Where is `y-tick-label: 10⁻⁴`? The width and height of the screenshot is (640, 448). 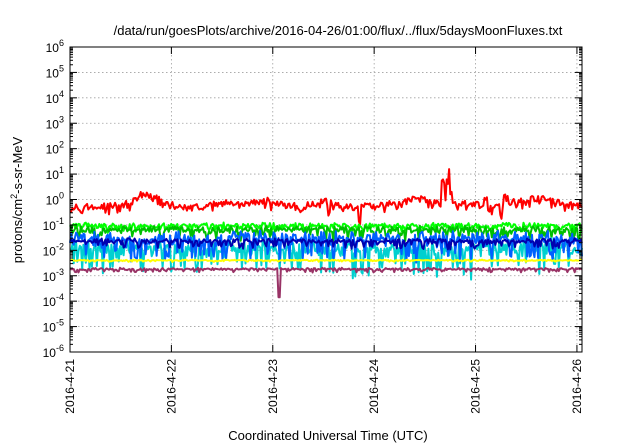 y-tick-label: 10⁻⁴ is located at coordinates (53, 300).